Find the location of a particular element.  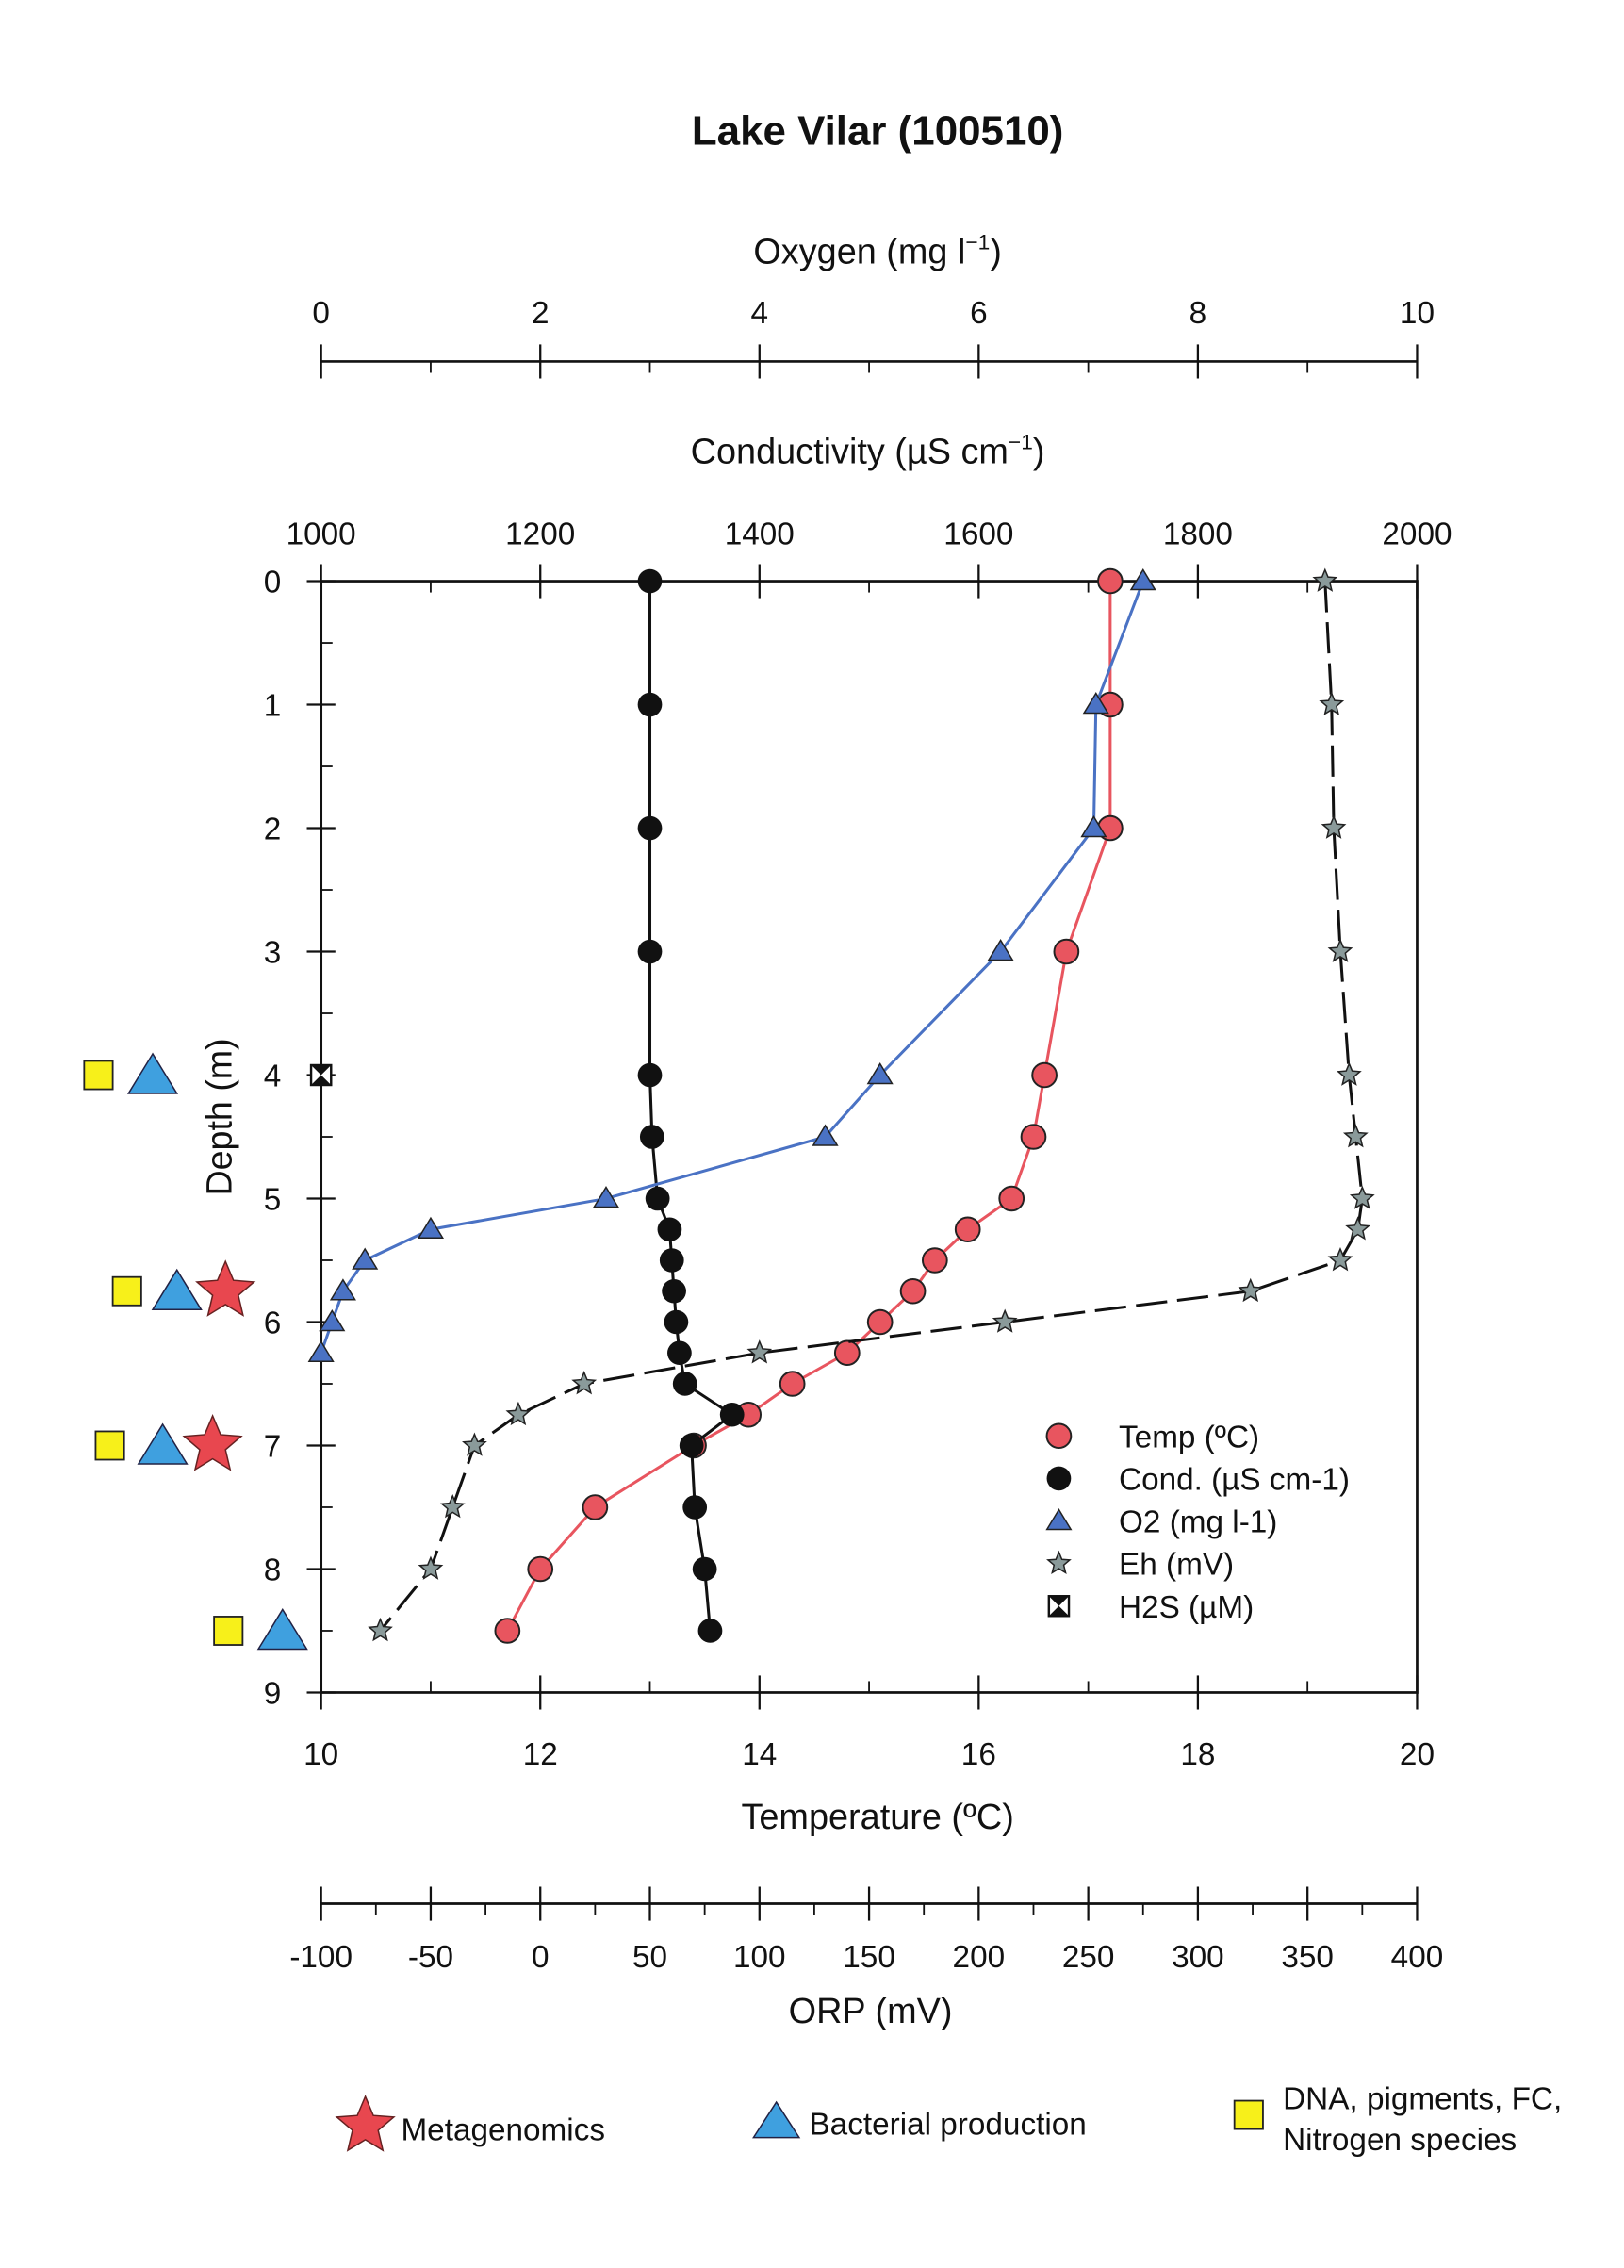

temperature-tick-label: 14 is located at coordinates (759, 1755).